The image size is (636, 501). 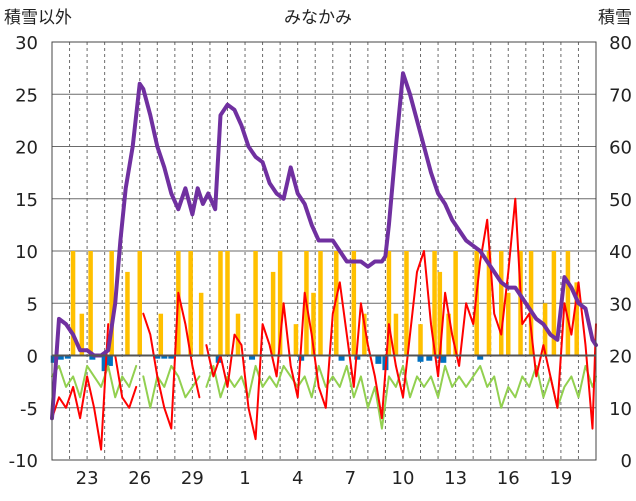 What do you see at coordinates (23, 461) in the screenshot?
I see `left-tick-label: -10` at bounding box center [23, 461].